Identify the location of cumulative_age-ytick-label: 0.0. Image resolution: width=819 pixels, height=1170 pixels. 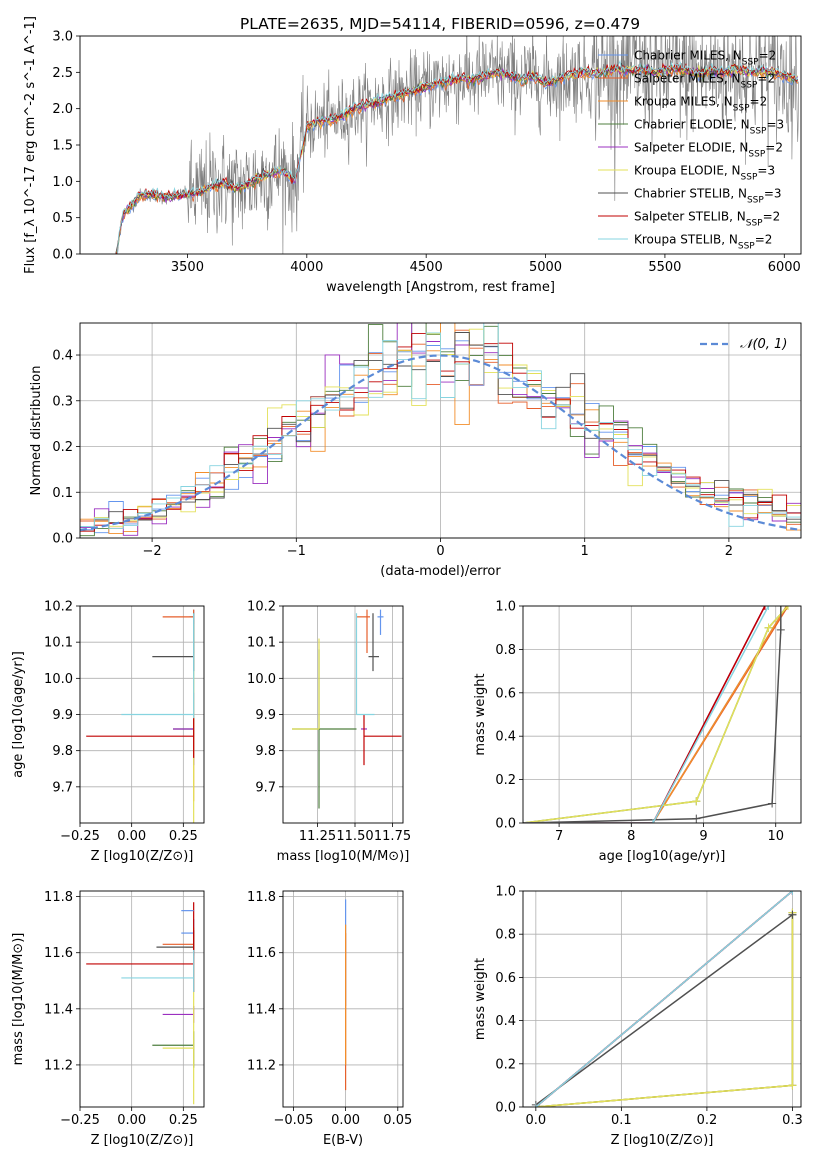
(505, 824).